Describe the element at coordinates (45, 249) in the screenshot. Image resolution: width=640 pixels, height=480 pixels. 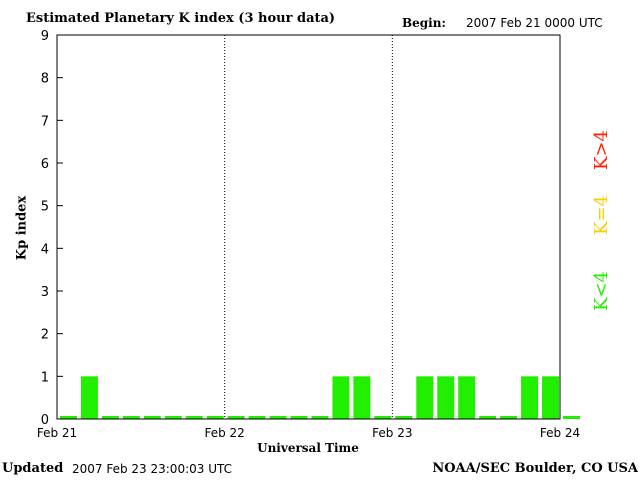
I see `y-tick-label: 4` at that location.